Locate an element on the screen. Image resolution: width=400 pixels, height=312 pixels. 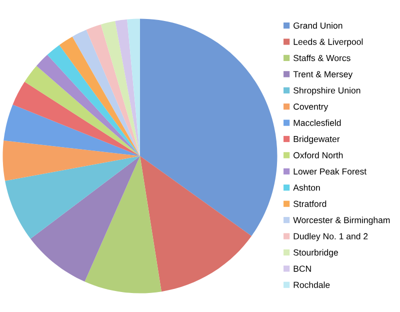
legend-label: Grand Union is located at coordinates (318, 25).